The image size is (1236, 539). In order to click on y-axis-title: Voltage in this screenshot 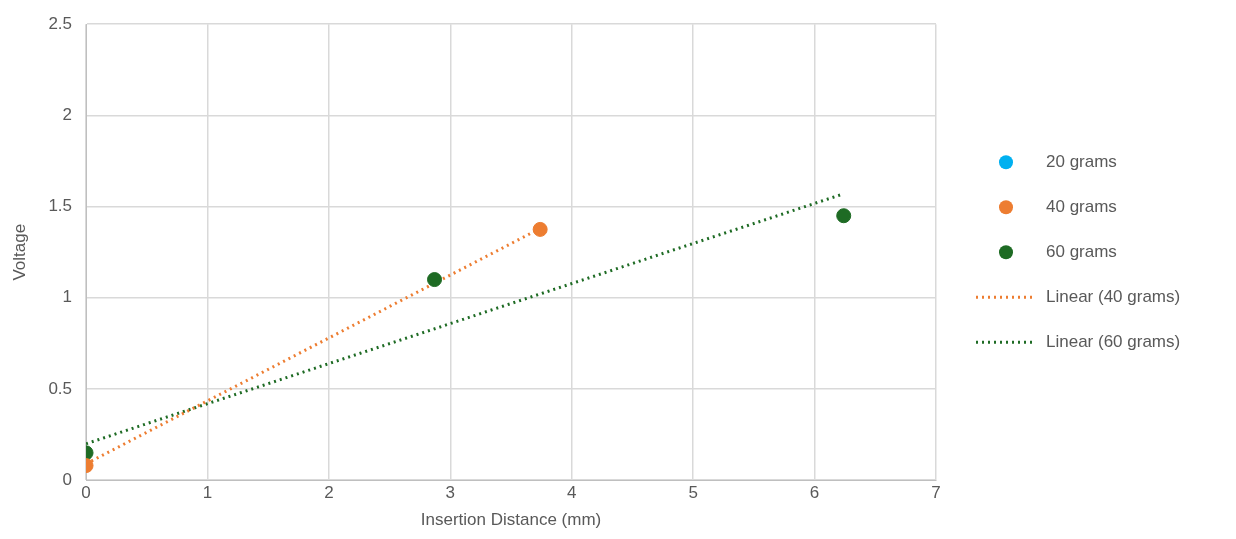, I will do `click(19, 252)`.